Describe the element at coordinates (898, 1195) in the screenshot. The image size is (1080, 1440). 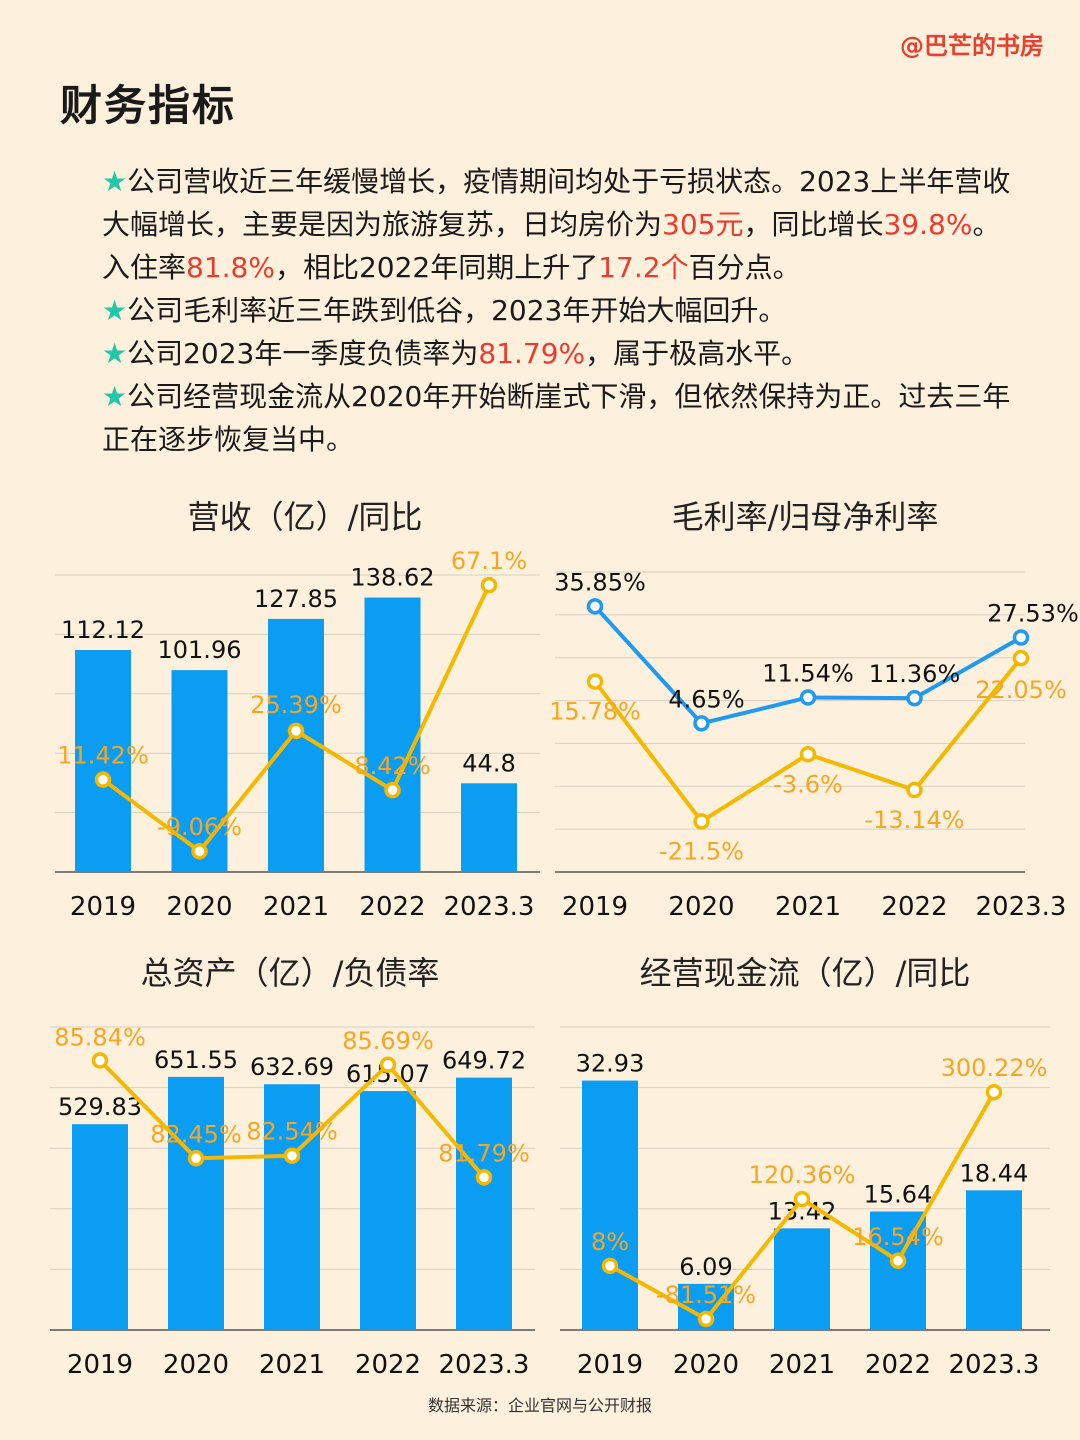
I see `bar-value-label: 15.64` at that location.